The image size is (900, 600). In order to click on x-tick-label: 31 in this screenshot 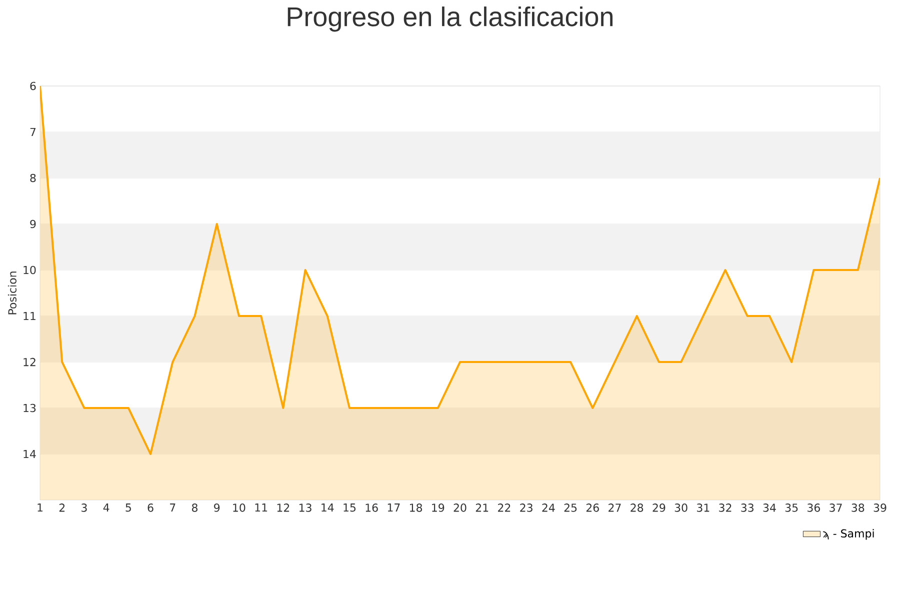, I will do `click(703, 508)`.